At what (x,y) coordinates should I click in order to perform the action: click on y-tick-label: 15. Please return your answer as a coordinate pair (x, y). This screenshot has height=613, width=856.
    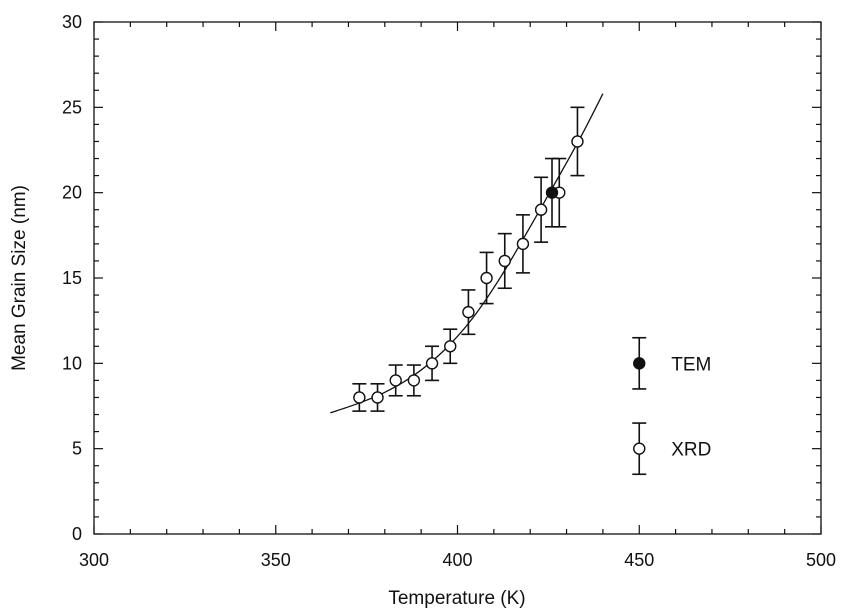
    Looking at the image, I should click on (72, 278).